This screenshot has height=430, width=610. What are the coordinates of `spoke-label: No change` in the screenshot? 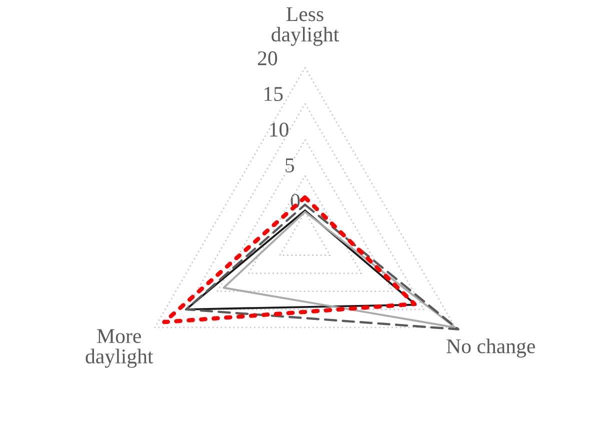 It's located at (490, 348).